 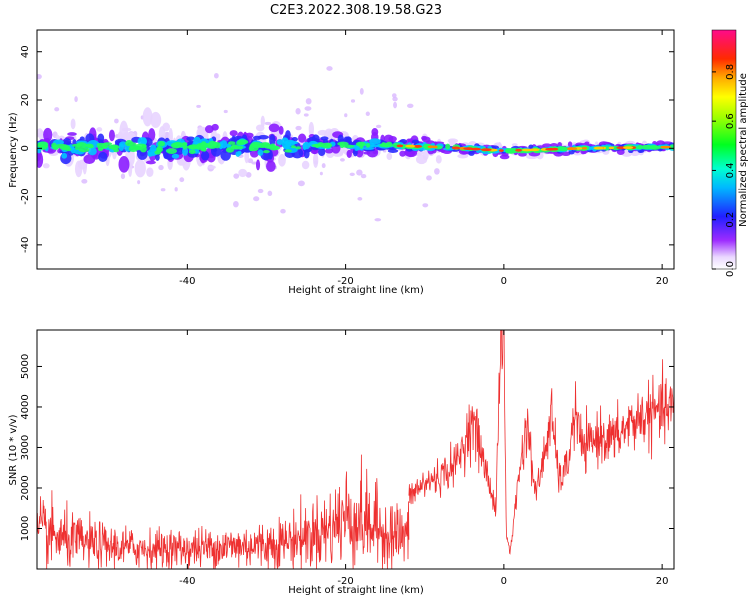 What do you see at coordinates (345, 281) in the screenshot?
I see `spectrogram-x-tick-label: -20` at bounding box center [345, 281].